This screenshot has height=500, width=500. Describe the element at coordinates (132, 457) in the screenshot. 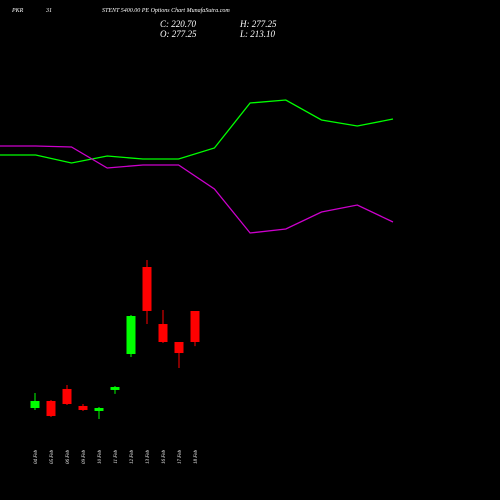

I see `x-tick-label: 12 Feb` at that location.